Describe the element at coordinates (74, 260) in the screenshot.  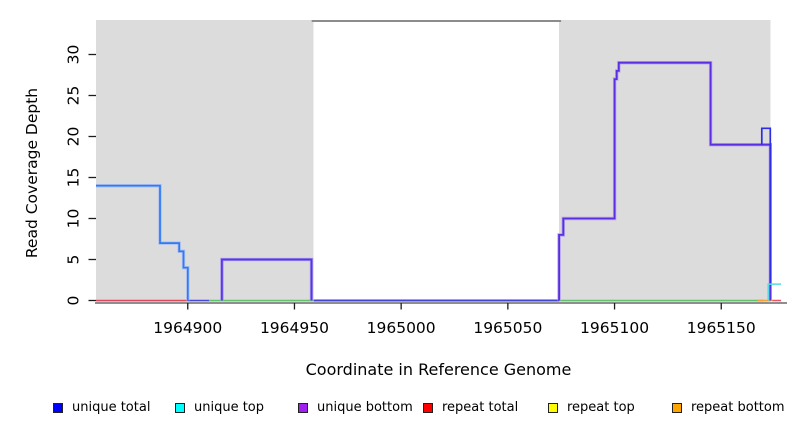
I see `y-tick-label: 5` at that location.